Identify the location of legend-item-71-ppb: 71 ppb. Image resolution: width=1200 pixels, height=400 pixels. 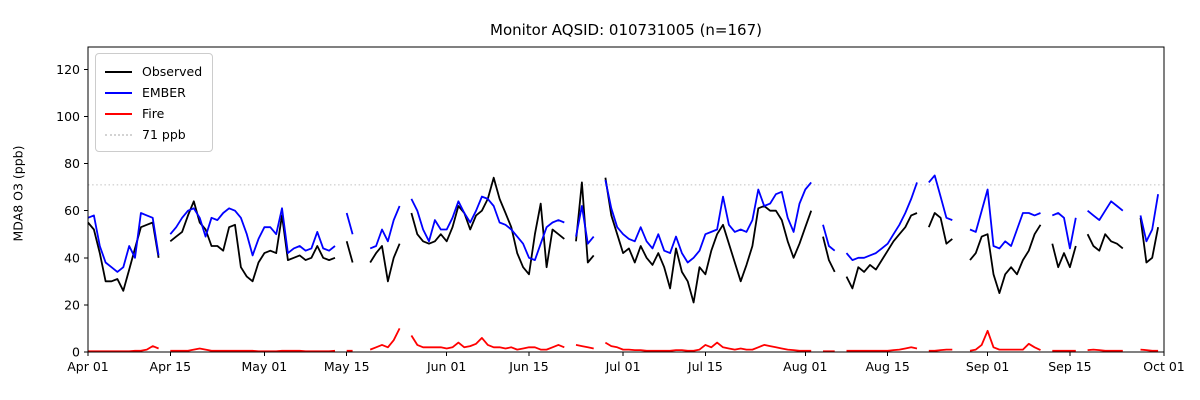
(153, 134).